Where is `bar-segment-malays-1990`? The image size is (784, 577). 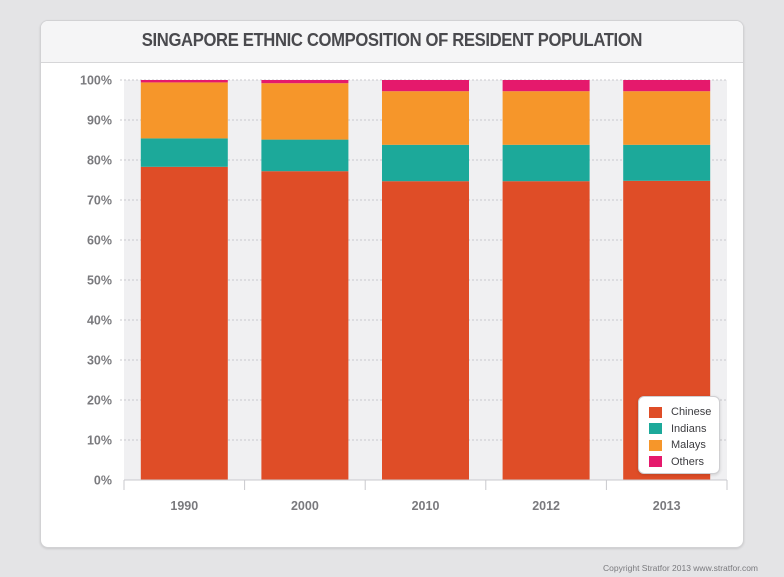
bar-segment-malays-1990 is located at coordinates (184, 110).